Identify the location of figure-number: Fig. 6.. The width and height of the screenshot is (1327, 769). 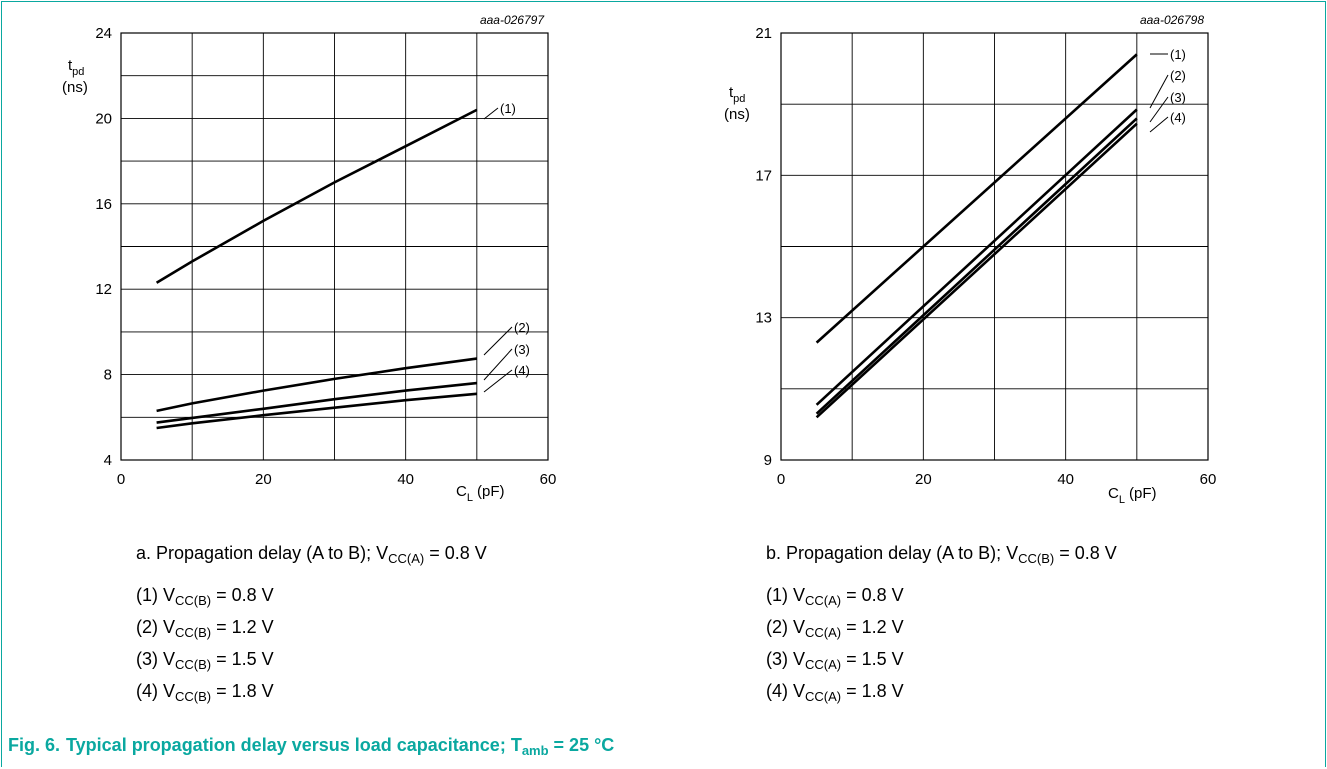
(34, 745).